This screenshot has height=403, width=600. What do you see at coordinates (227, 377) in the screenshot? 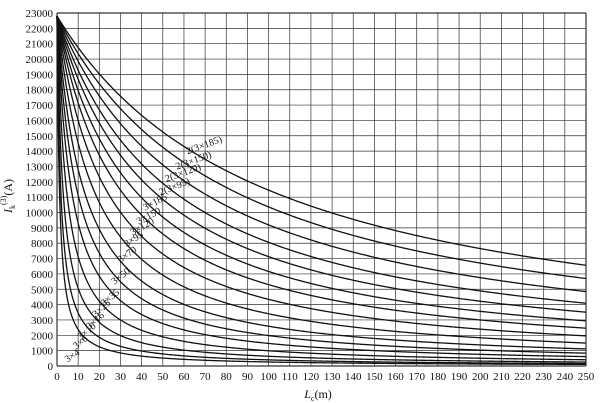
I see `x-tick-label: 80` at bounding box center [227, 377].